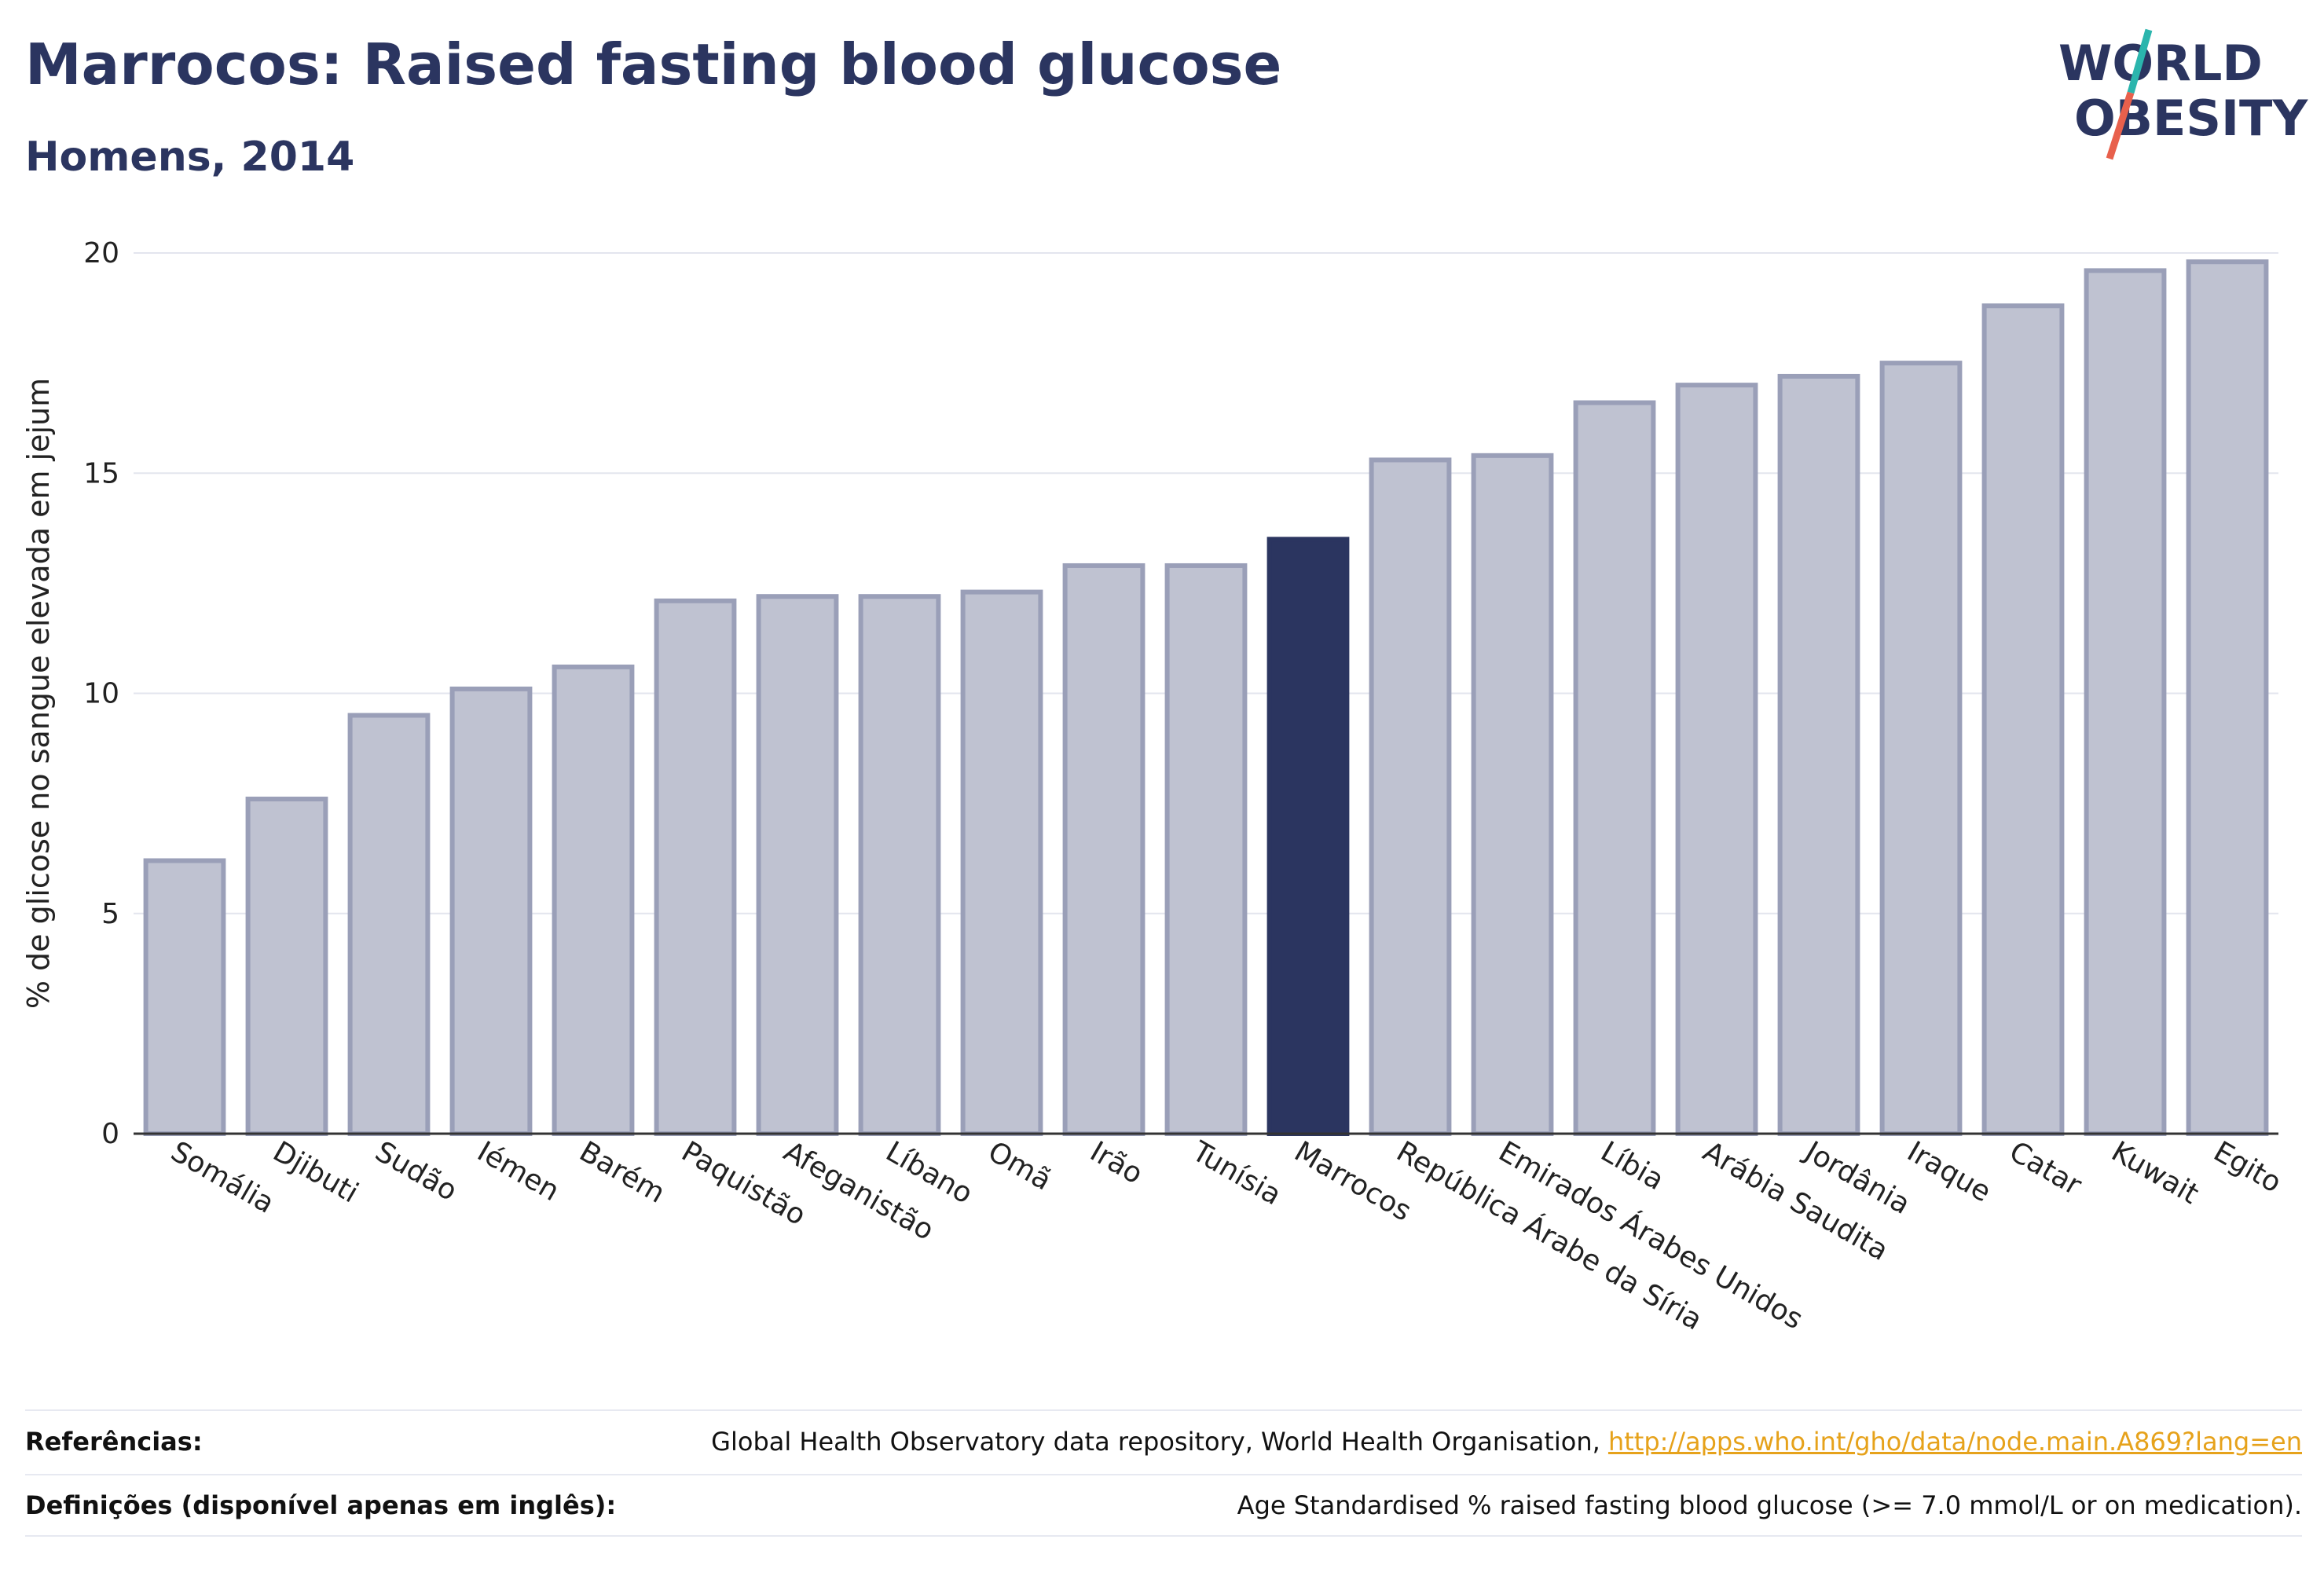 Image resolution: width=2324 pixels, height=1576 pixels. Describe the element at coordinates (2183, 94) in the screenshot. I see `world-obesity-logo: WORLD OBESITY` at that location.